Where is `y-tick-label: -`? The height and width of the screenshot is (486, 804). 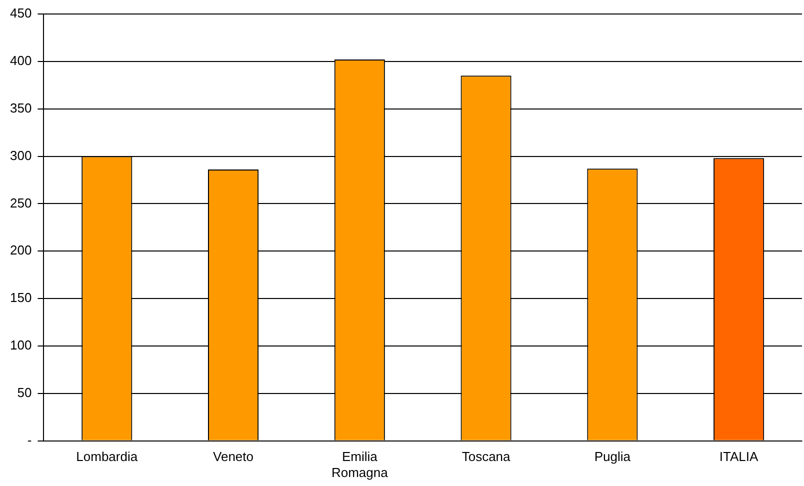 y-tick-label: - is located at coordinates (29, 440).